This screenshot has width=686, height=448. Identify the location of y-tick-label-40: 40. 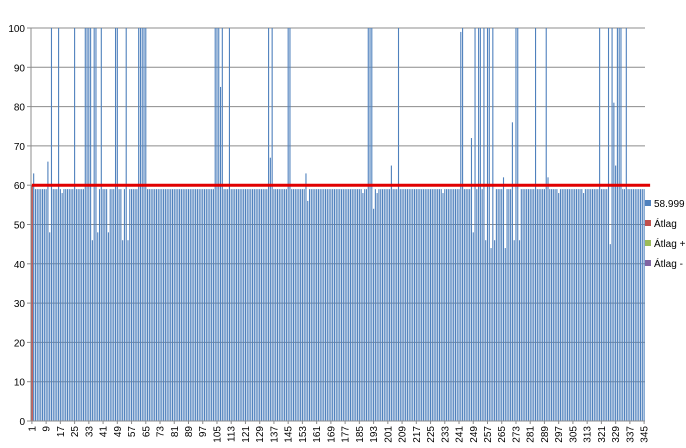
(20, 265).